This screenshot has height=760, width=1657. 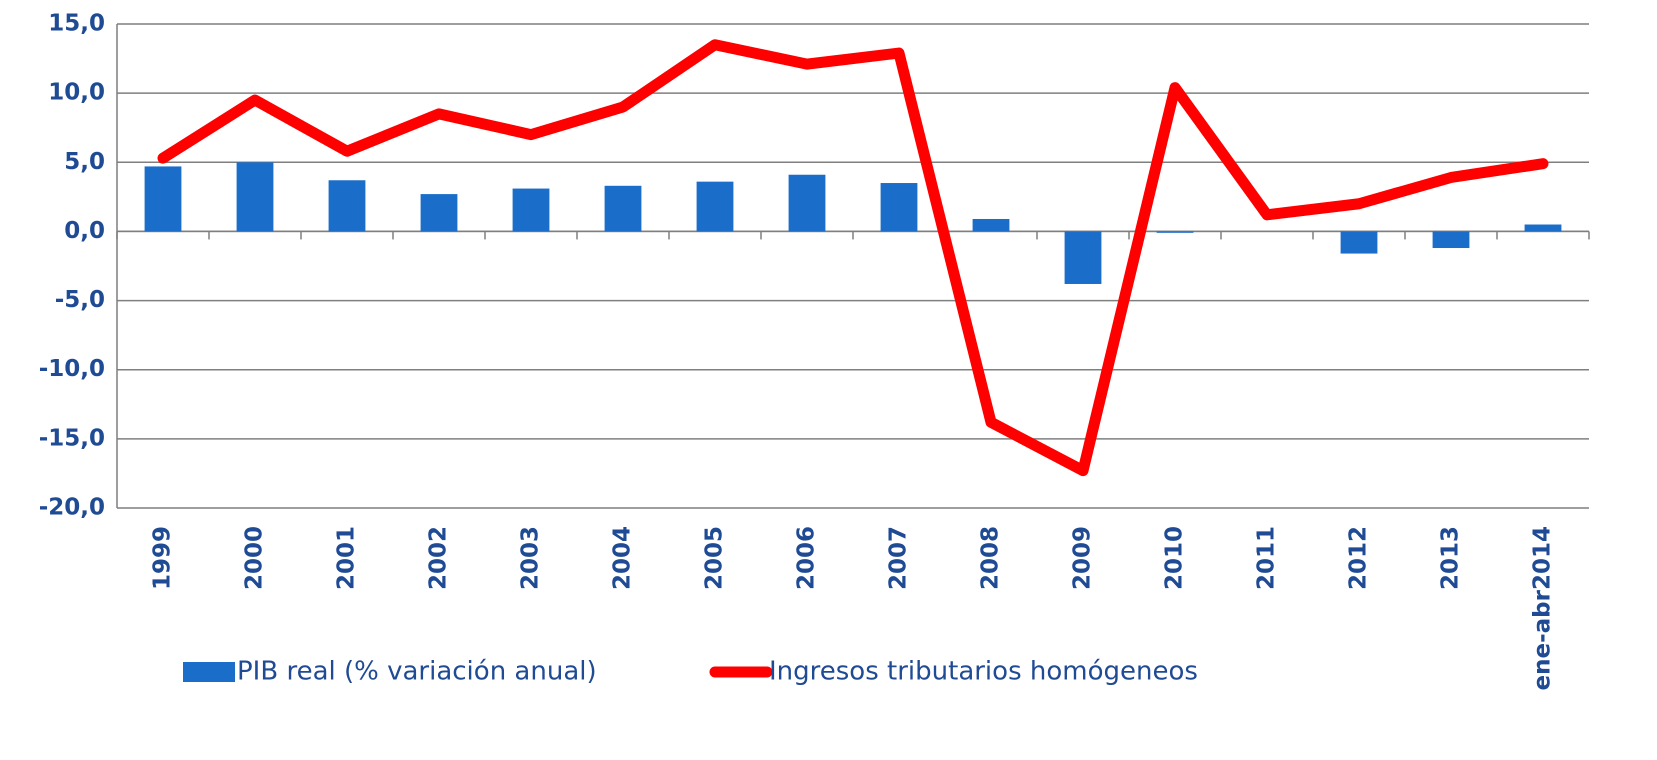 I want to click on x-tick-label: 2009, so click(x=1083, y=558).